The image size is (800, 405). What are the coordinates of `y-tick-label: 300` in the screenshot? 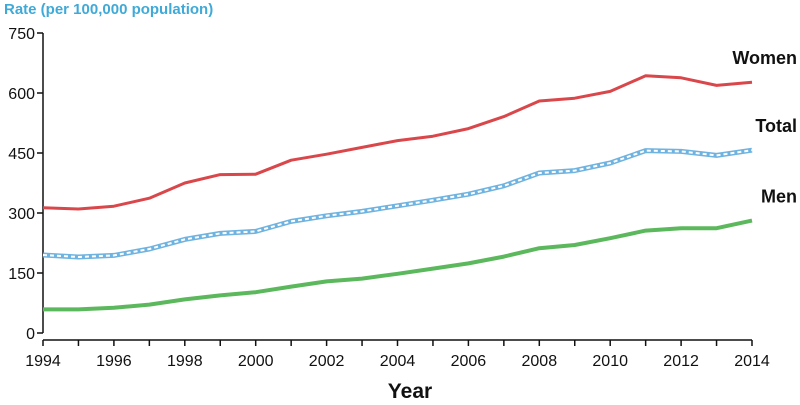 It's located at (21, 214).